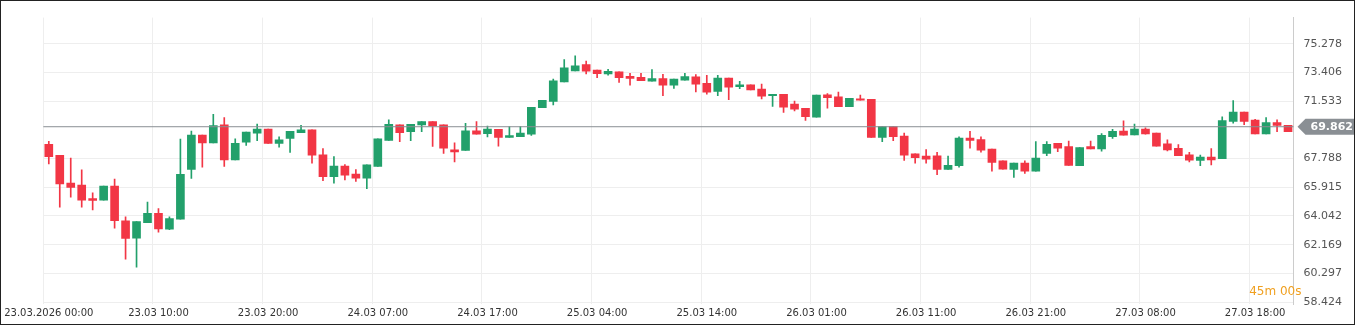  Describe the element at coordinates (1323, 301) in the screenshot. I see `y-tick-label: 58.424` at that location.